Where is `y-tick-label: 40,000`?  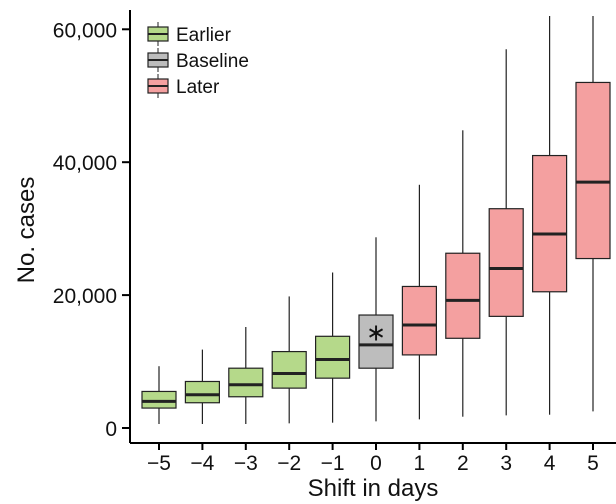 y-tick-label: 40,000 is located at coordinates (85, 163).